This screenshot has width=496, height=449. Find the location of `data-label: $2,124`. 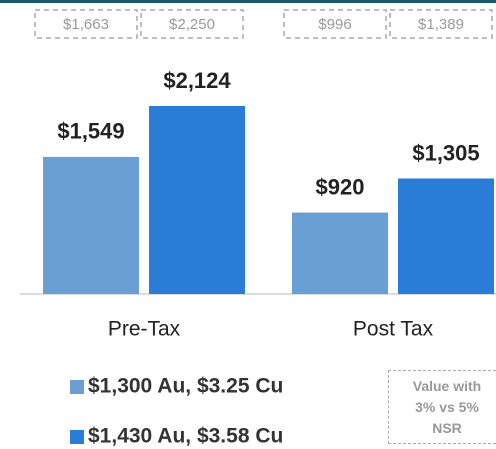

data-label: $2,124 is located at coordinates (197, 80).